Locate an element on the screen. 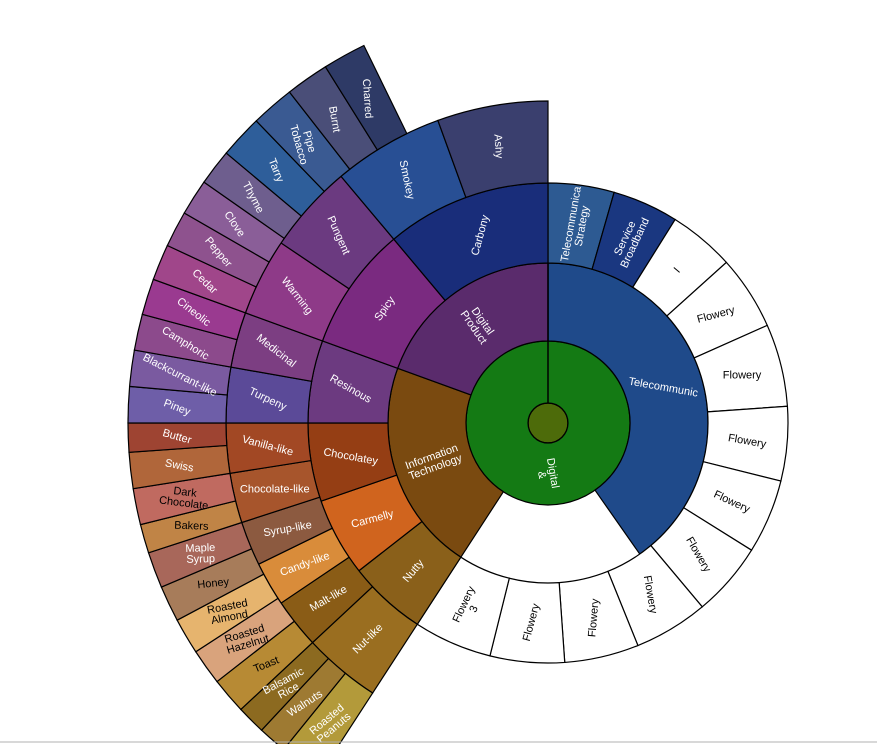 This screenshot has width=877, height=749. sunburst-label-chocolate-like-4-4: Chocolate-like is located at coordinates (275, 490).